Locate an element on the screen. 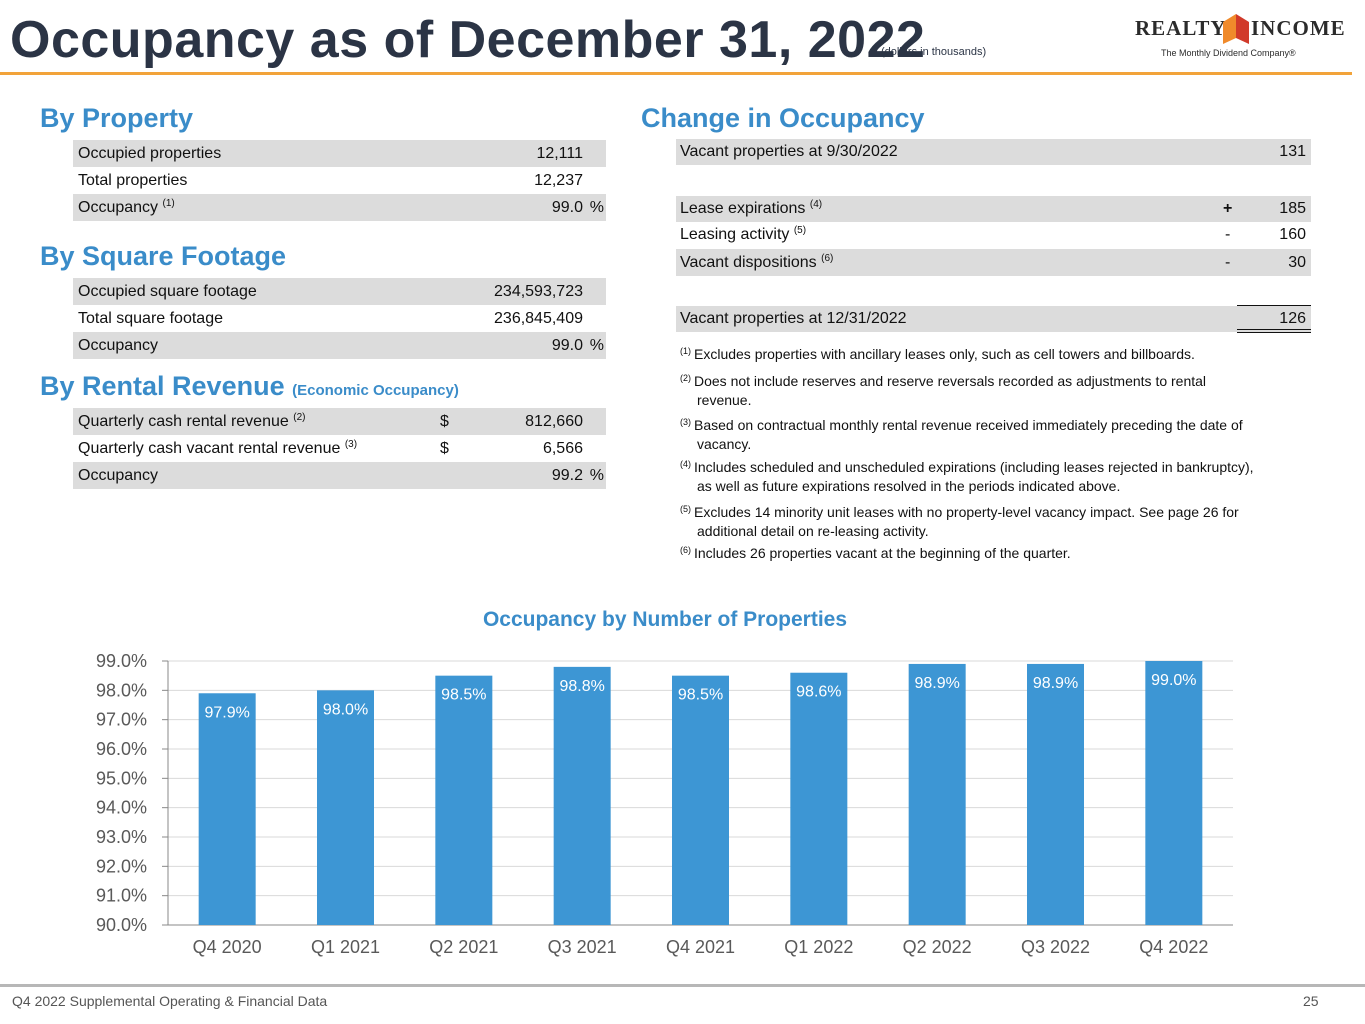 Image resolution: width=1365 pixels, height=1024 pixels. y-tick-label: 90.0% is located at coordinates (121, 925).